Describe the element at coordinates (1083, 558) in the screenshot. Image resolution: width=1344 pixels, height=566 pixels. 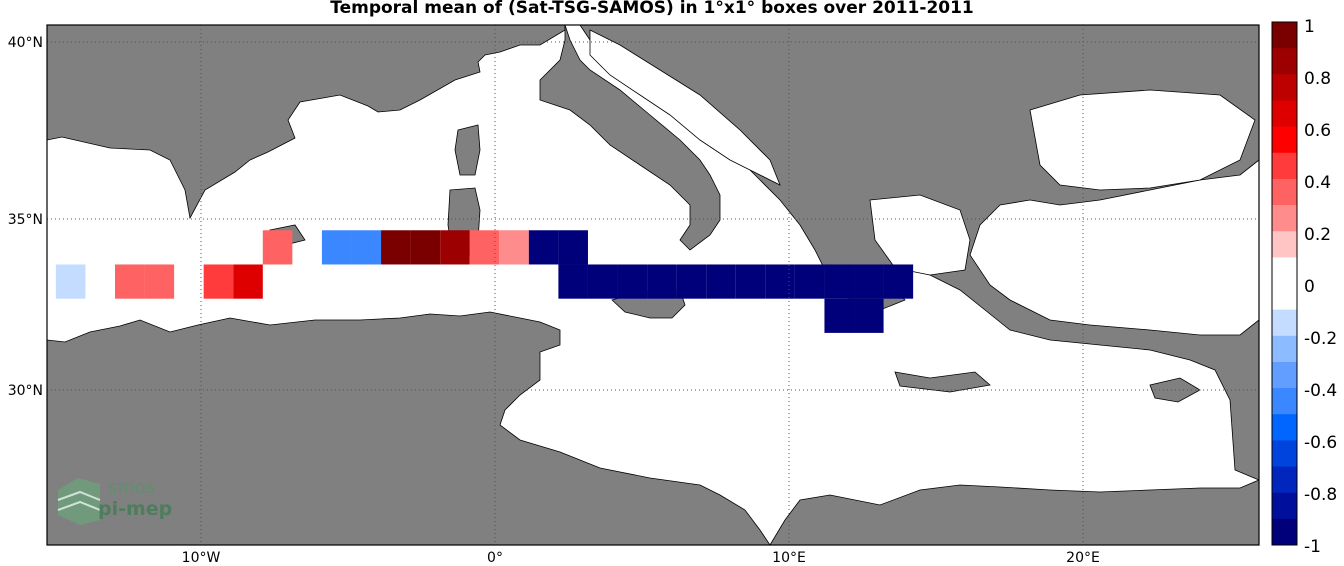
I see `x-tick-label: 20°E` at that location.